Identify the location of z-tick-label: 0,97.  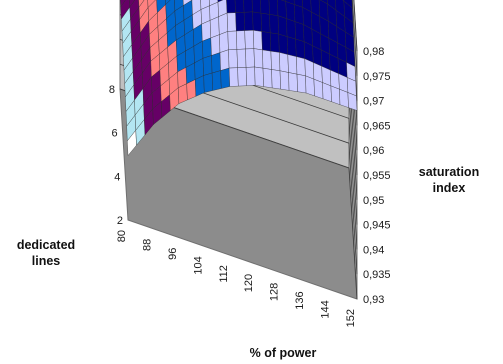
(373, 102).